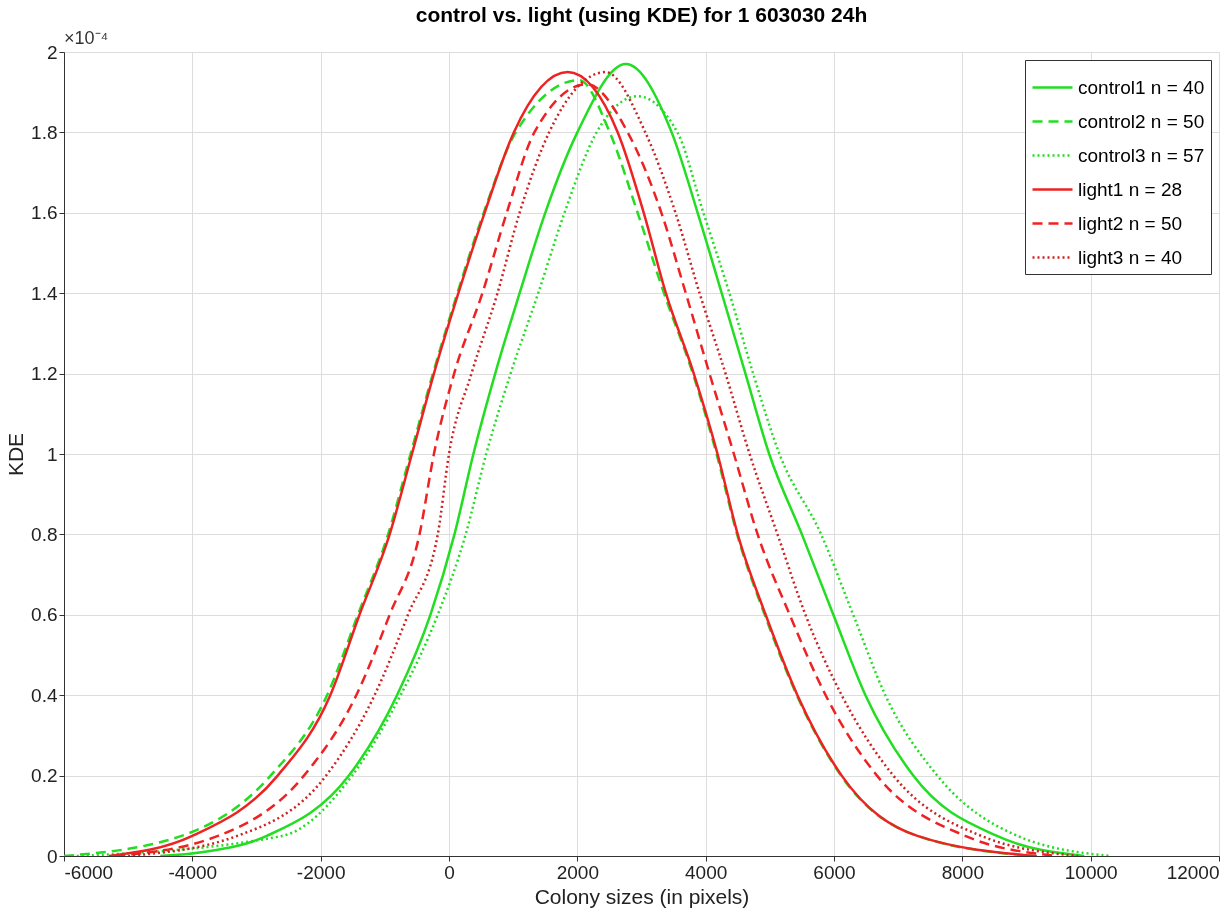  What do you see at coordinates (834, 872) in the screenshot?
I see `x-tick-label: 6000` at bounding box center [834, 872].